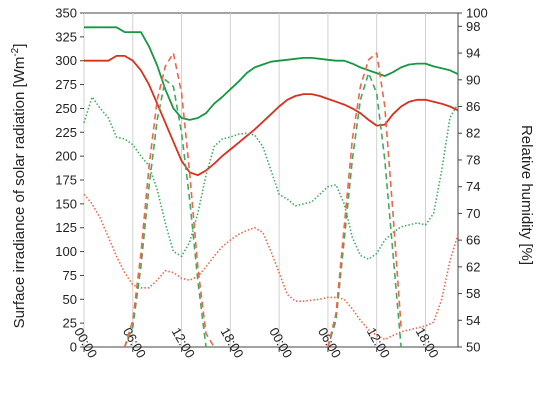 Image resolution: width=543 pixels, height=401 pixels. I want to click on right-tick-label-7: 78, so click(473, 159).